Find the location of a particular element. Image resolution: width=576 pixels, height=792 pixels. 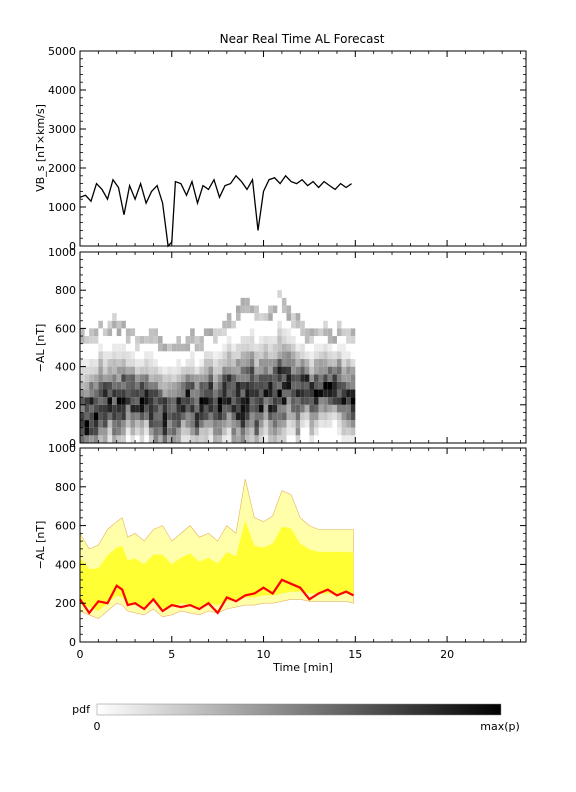

y-tick-label: 3000 is located at coordinates (62, 129).